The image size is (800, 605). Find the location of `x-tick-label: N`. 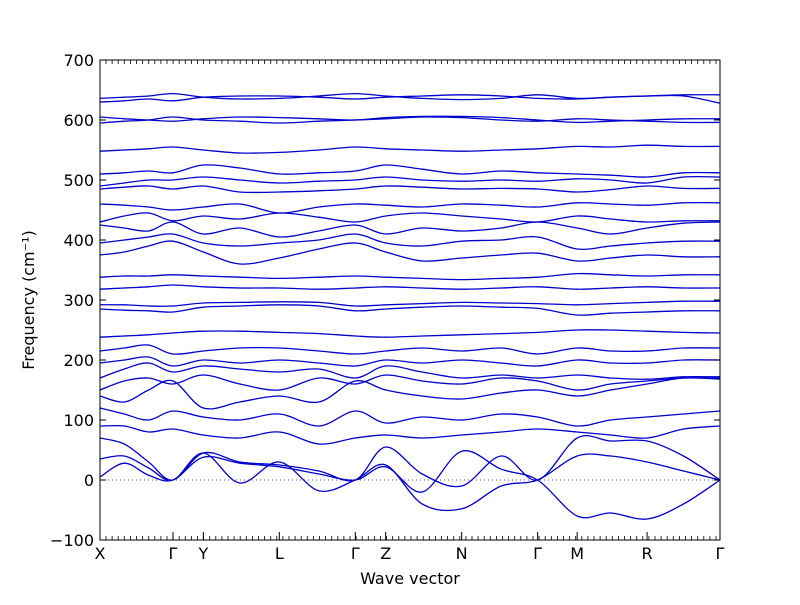

x-tick-label: N is located at coordinates (462, 553).